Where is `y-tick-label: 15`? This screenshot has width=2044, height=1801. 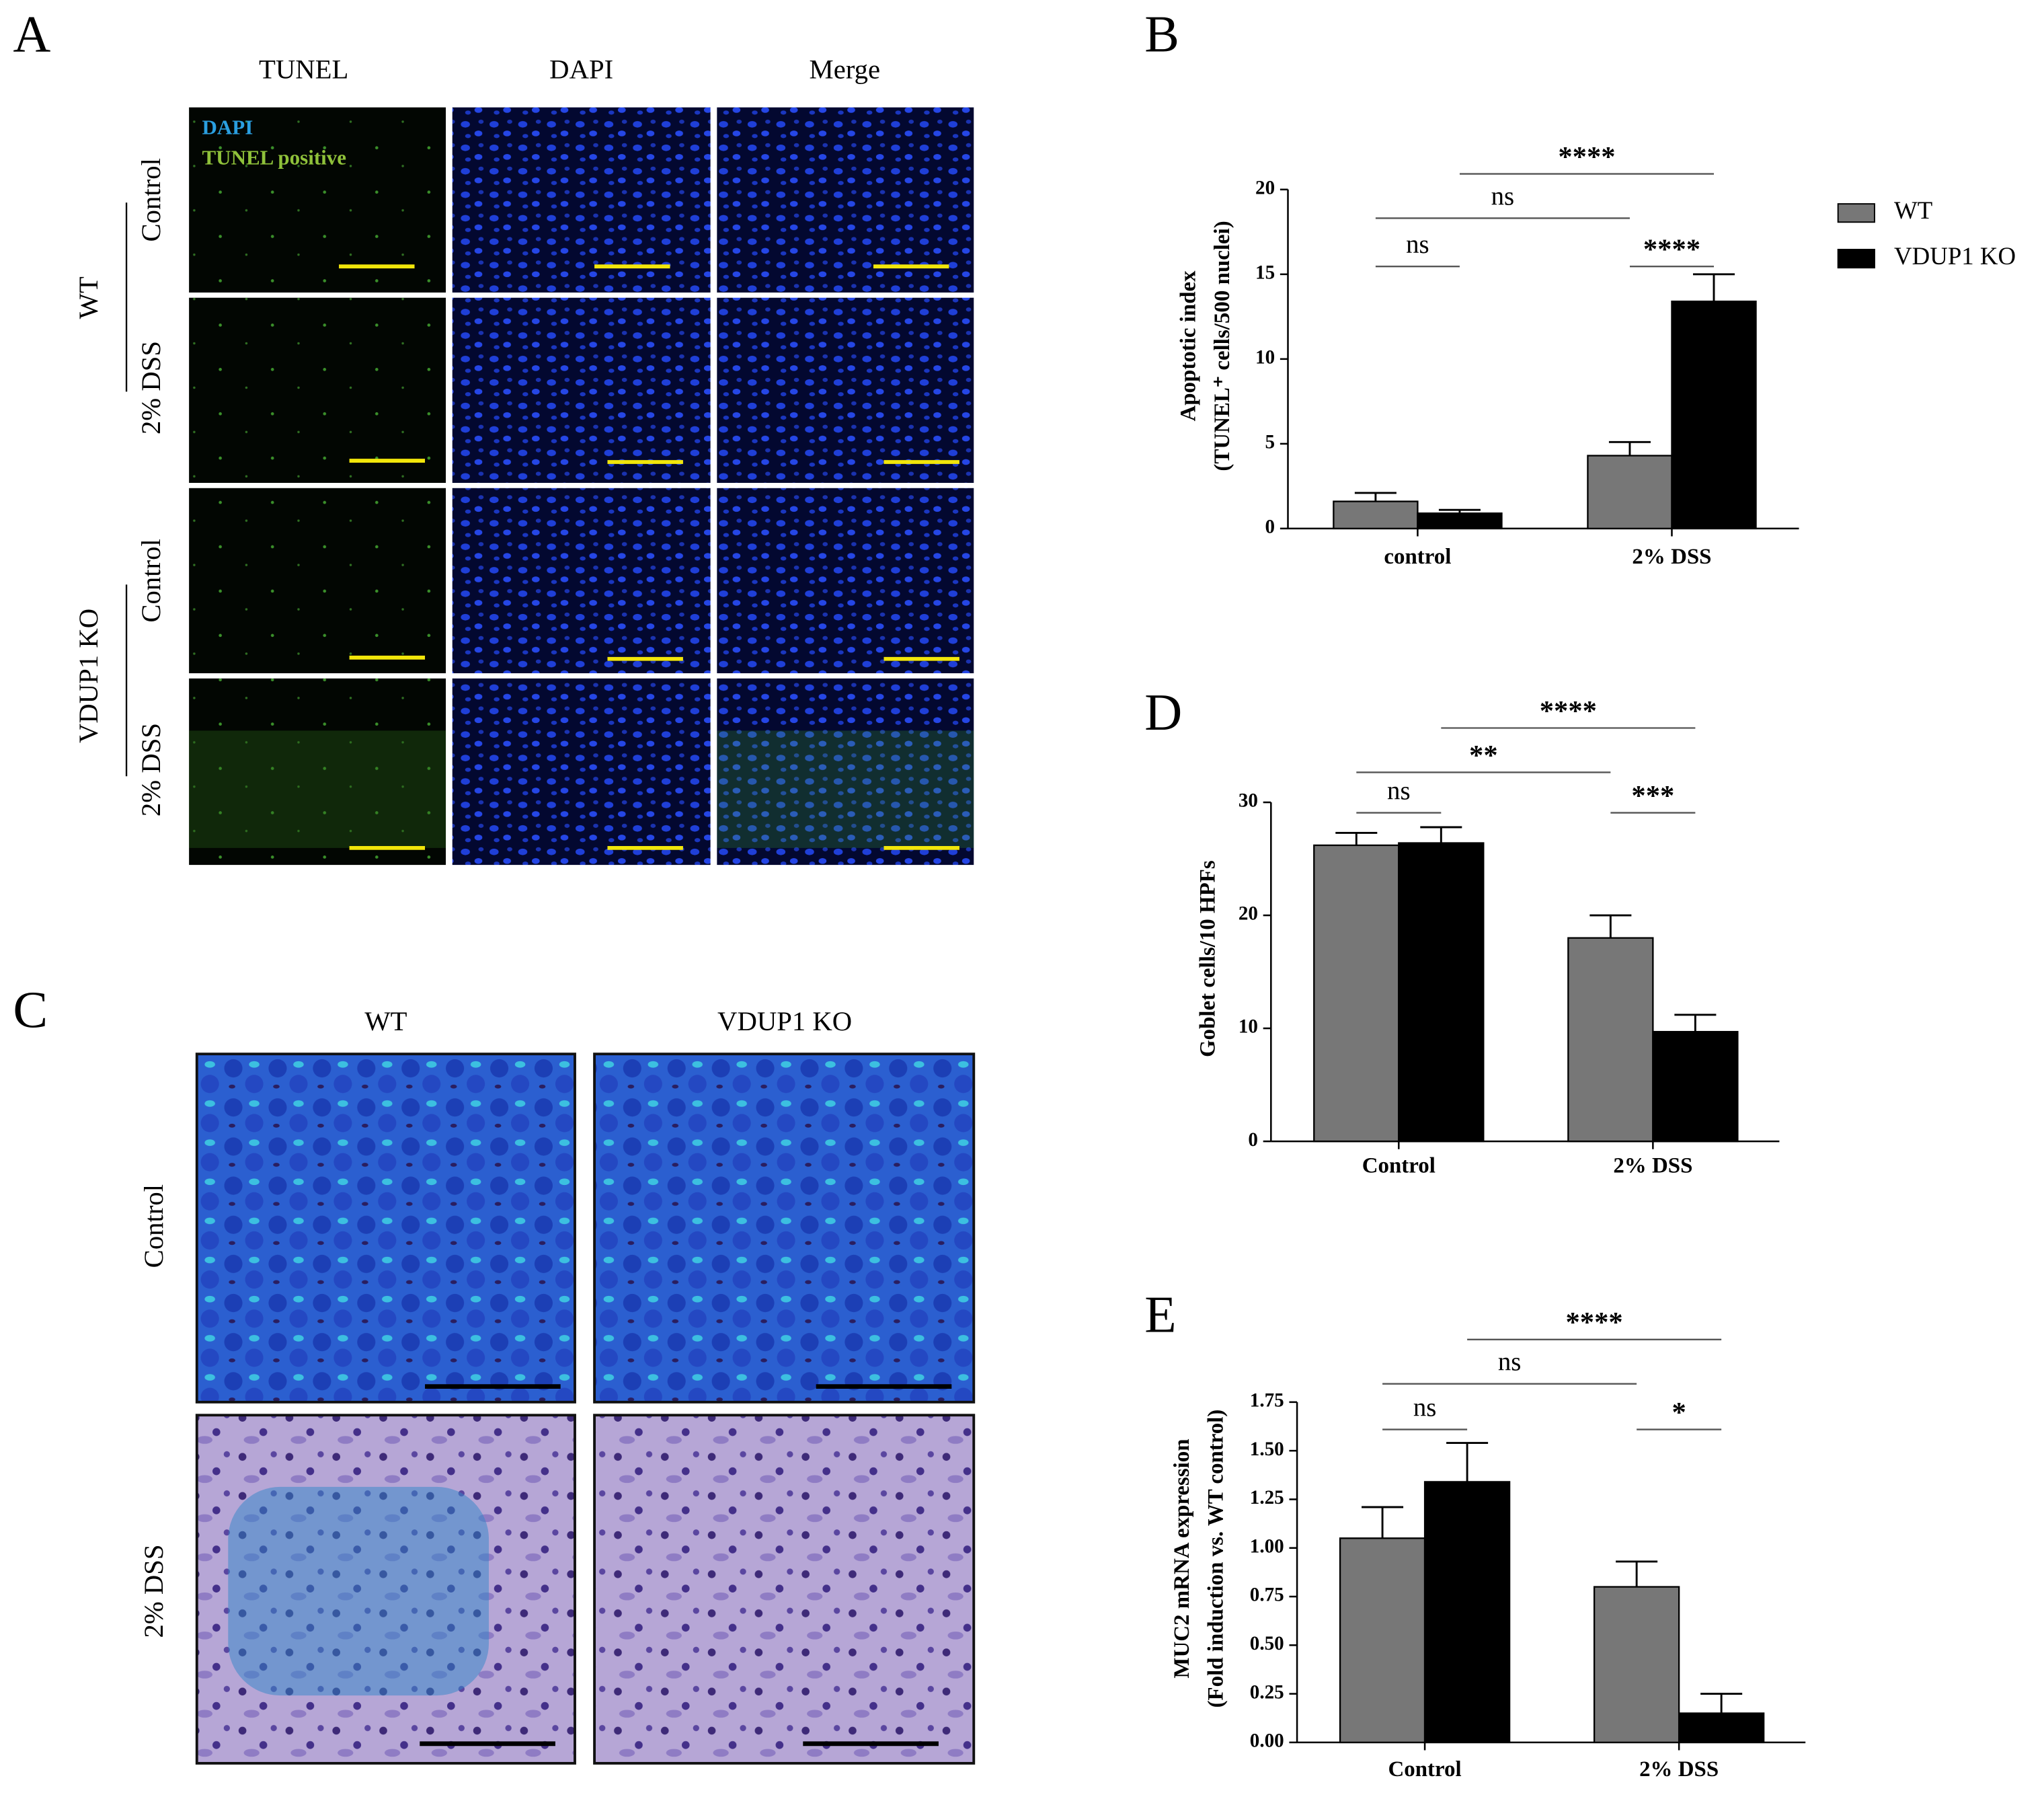 y-tick-label: 15 is located at coordinates (1265, 272).